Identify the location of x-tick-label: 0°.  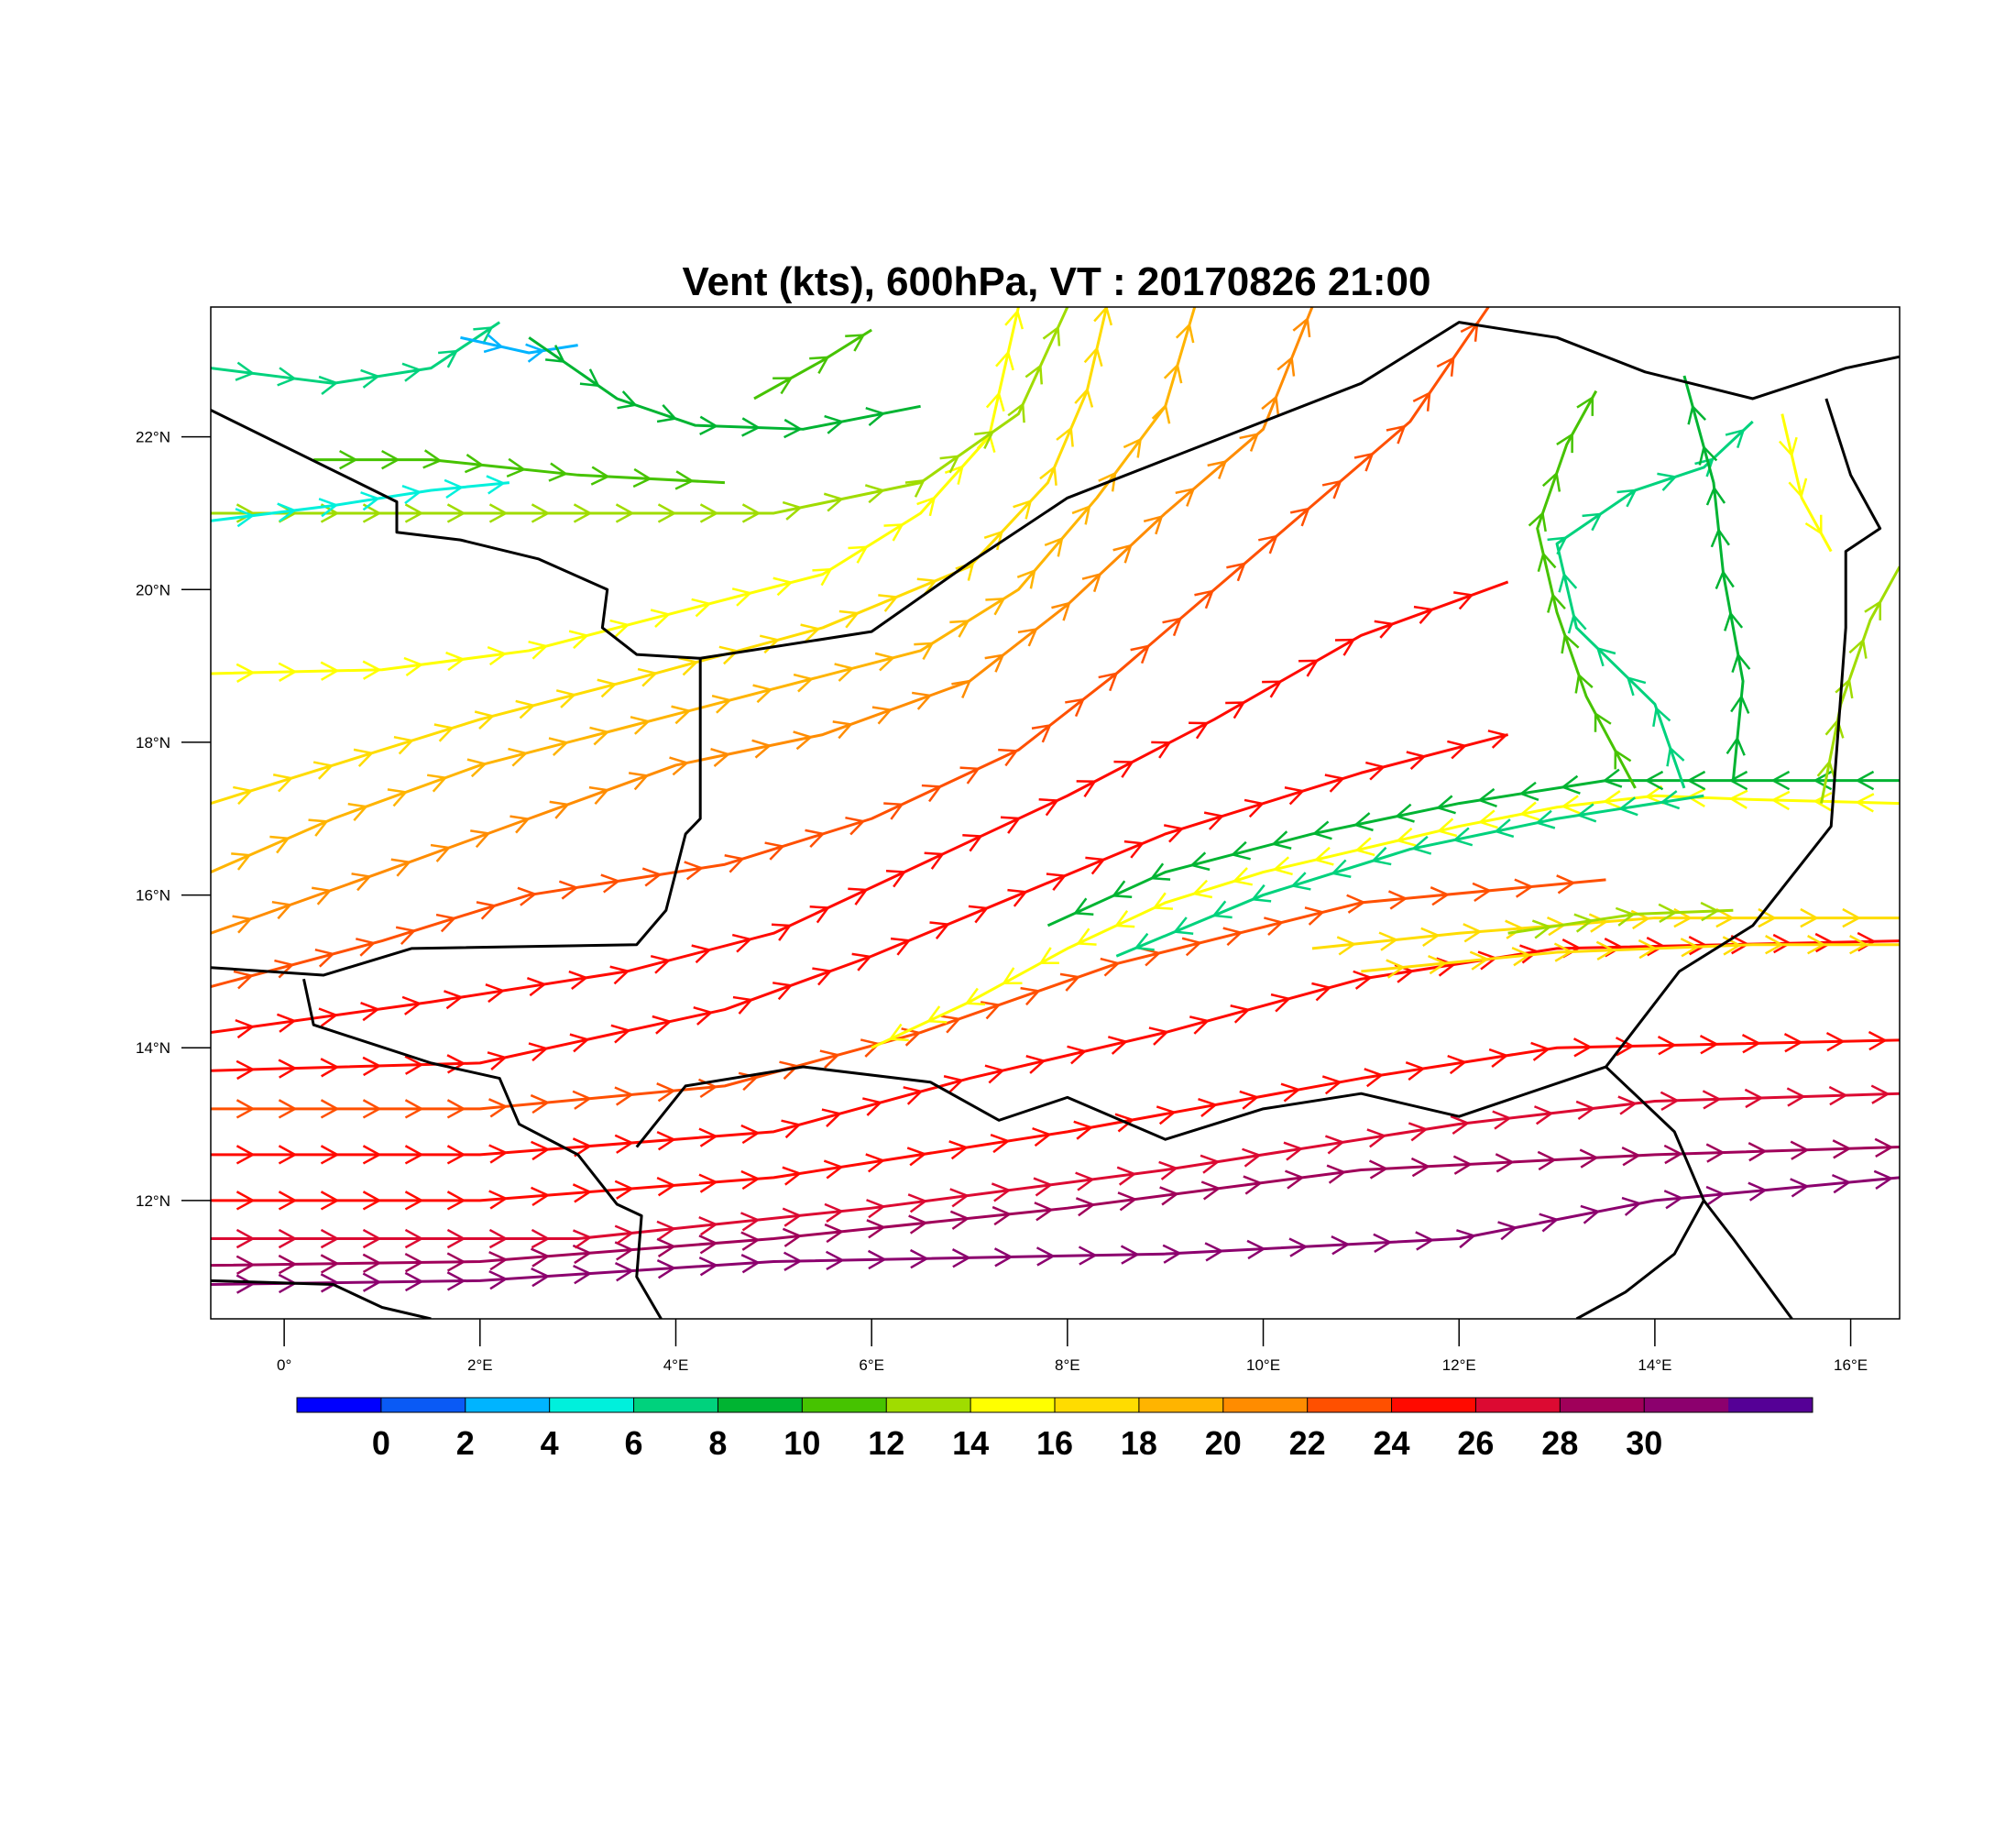
(284, 1365).